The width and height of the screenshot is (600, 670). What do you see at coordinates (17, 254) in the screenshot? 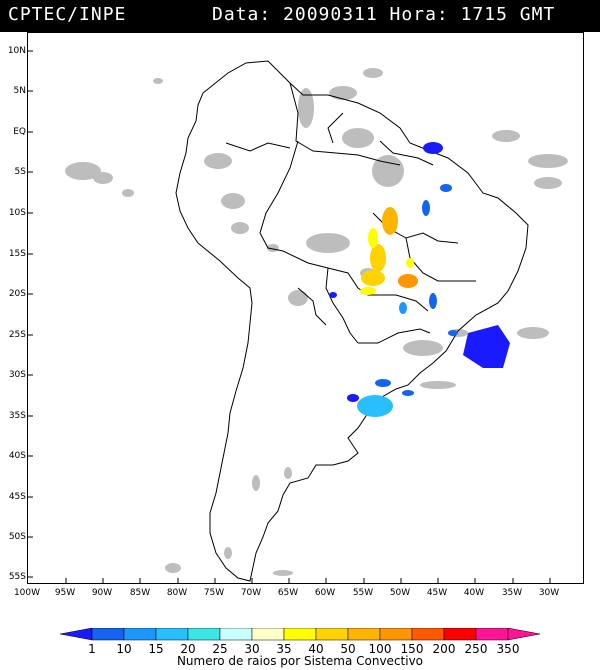
I see `lat-label: 15S` at bounding box center [17, 254].